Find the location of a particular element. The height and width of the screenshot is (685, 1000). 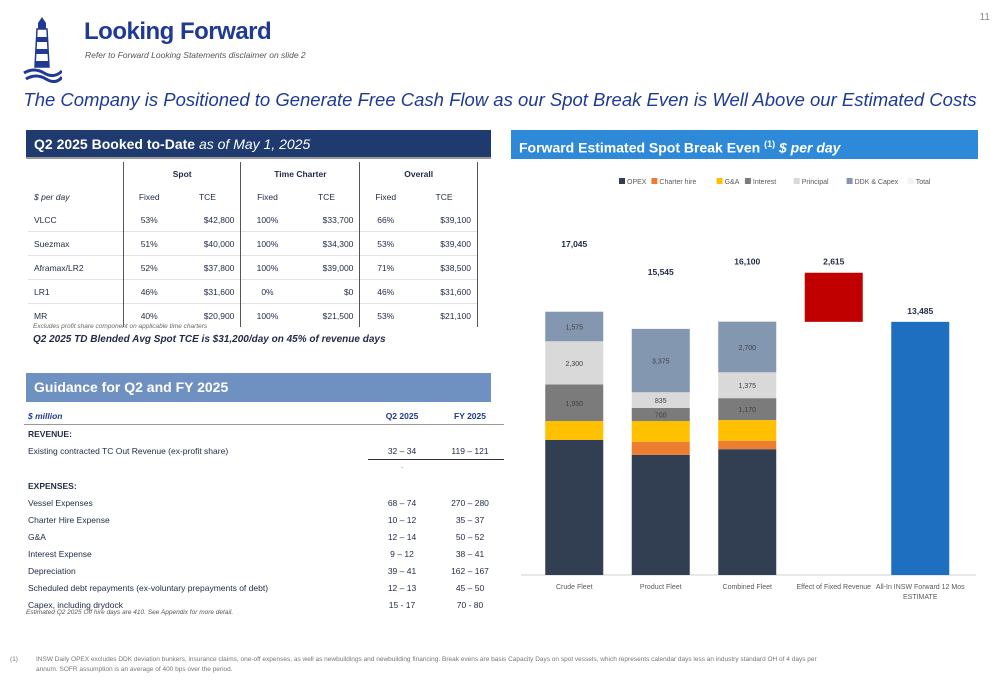

booked-row: Suezmax 51% $40,000 100% $34,300 53% $39,400 is located at coordinates (253, 243).